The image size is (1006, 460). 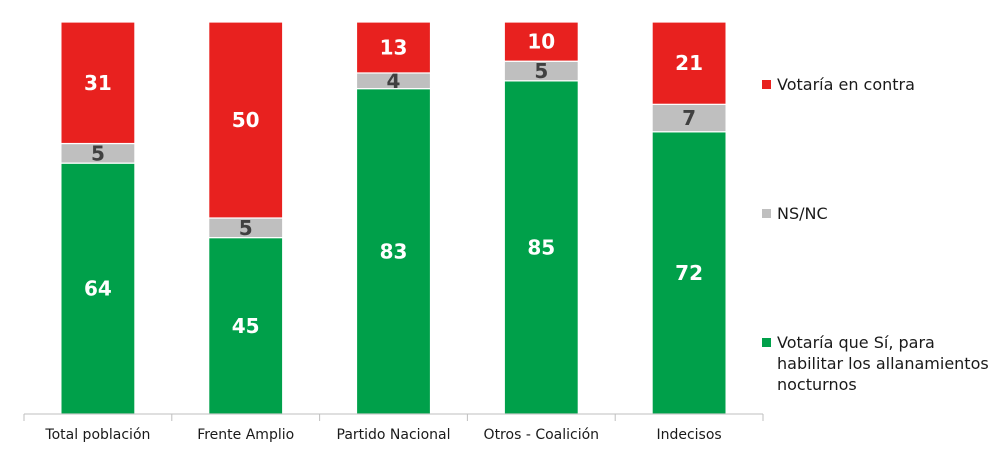 I want to click on data-label-indecisos-s2: 21, so click(x=689, y=63).